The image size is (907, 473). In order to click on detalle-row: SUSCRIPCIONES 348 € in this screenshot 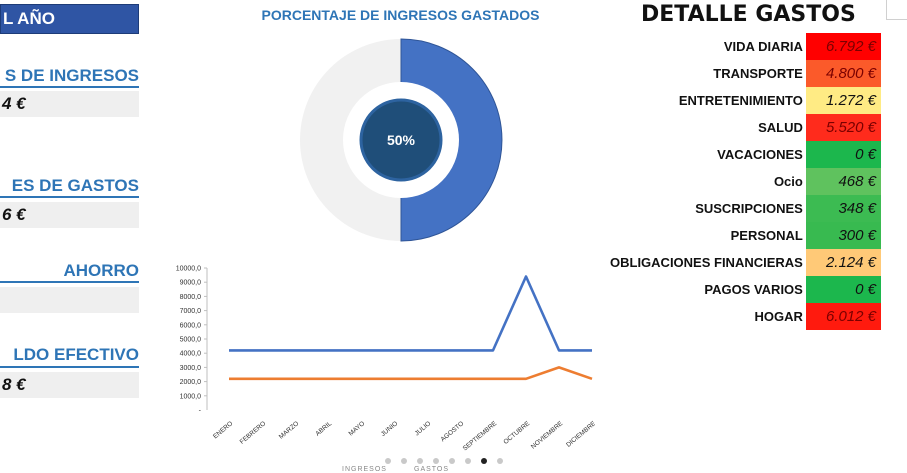, I will do `click(745, 208)`.